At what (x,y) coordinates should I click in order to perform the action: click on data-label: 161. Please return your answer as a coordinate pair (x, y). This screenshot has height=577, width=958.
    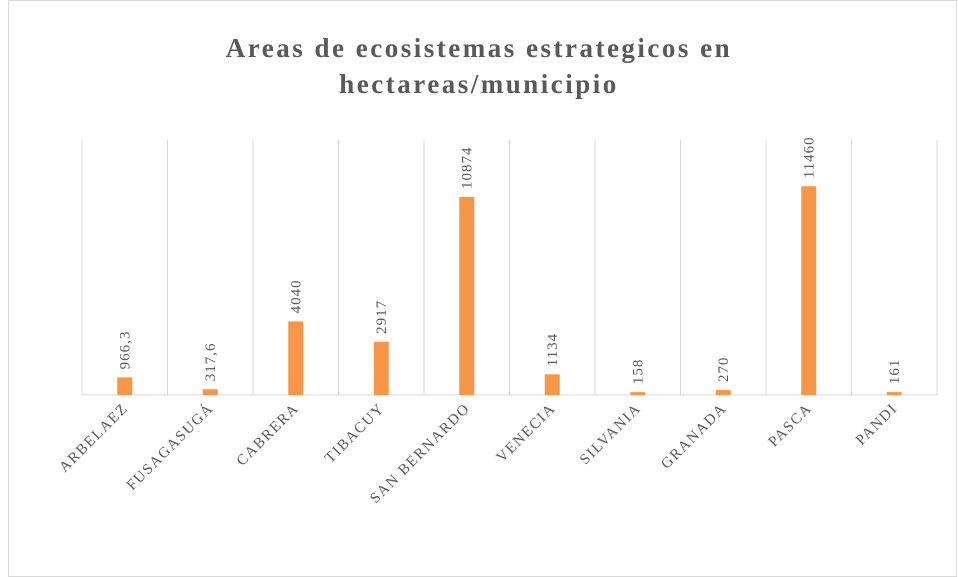
    Looking at the image, I should click on (895, 372).